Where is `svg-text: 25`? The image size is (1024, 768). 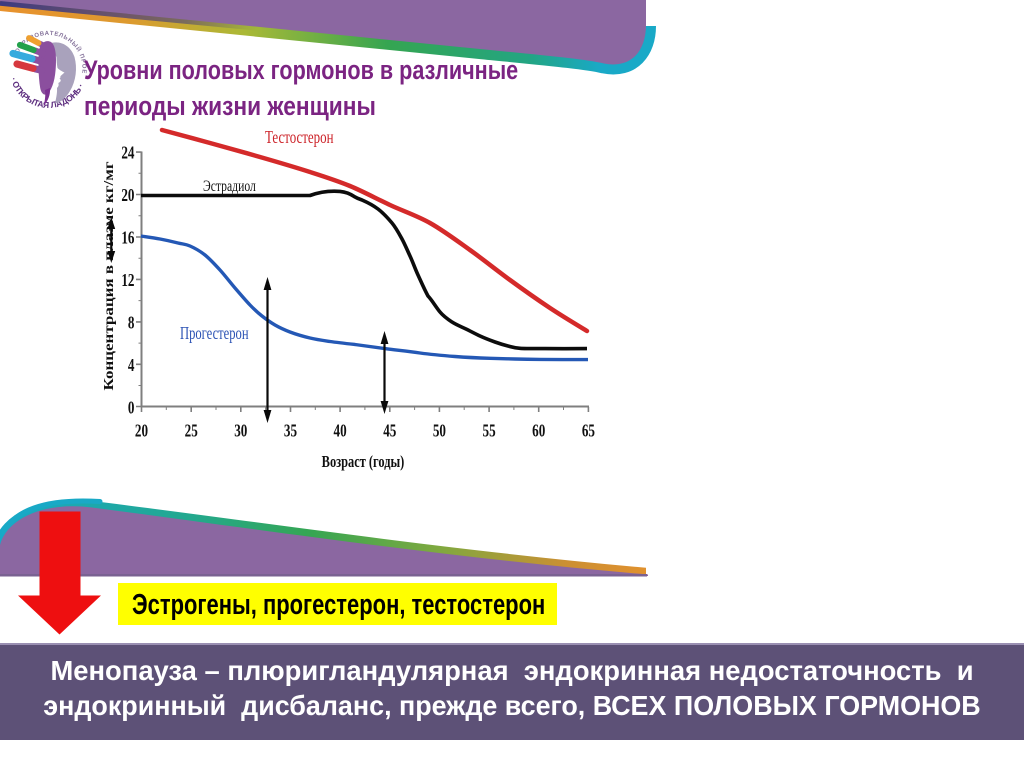
svg-text: 25 is located at coordinates (191, 431).